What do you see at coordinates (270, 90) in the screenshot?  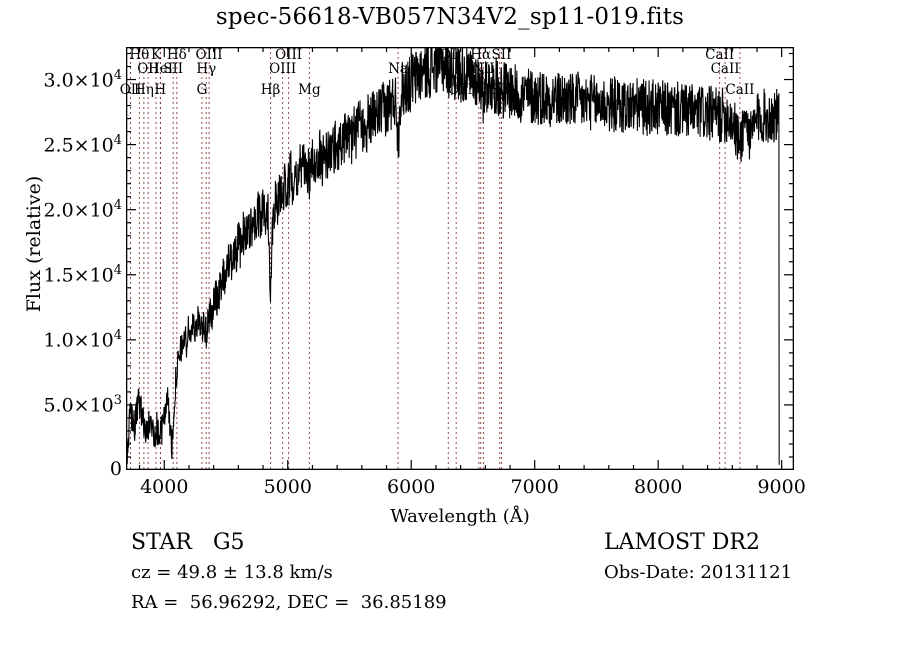 I see `spectral-line-label: Hβ` at bounding box center [270, 90].